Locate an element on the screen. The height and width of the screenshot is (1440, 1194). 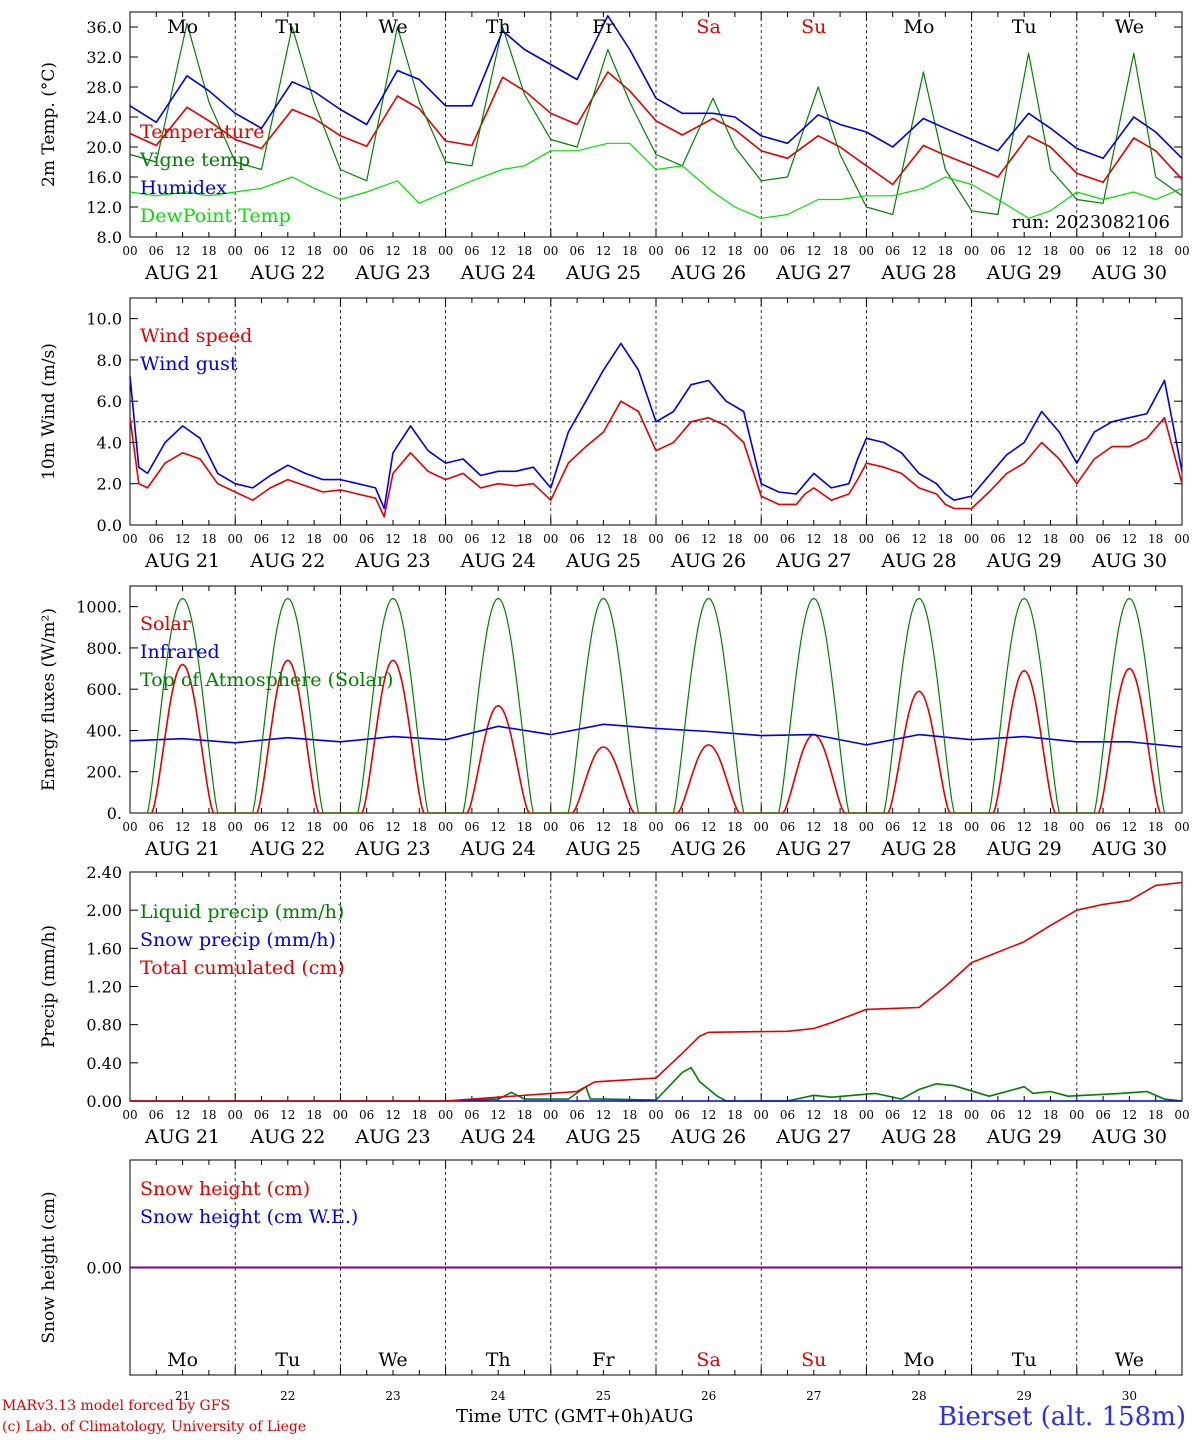
y-tick-label: 4.0 is located at coordinates (109, 442).